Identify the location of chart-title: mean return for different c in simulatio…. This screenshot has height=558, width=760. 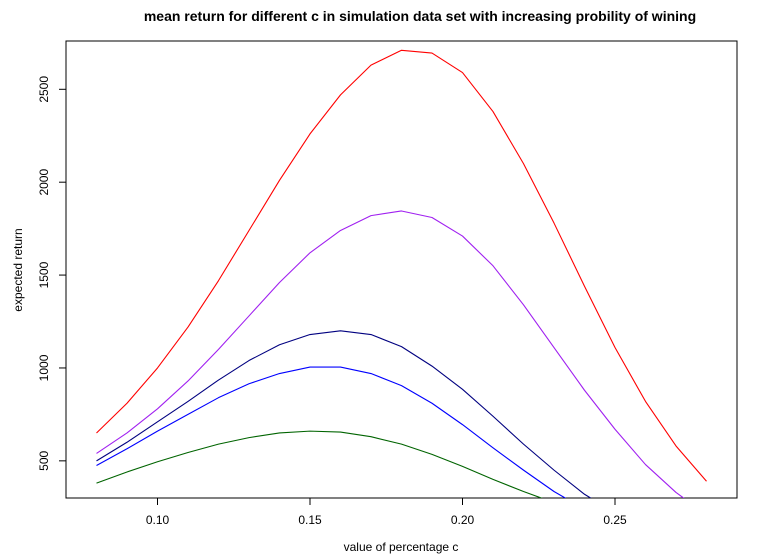
(420, 16).